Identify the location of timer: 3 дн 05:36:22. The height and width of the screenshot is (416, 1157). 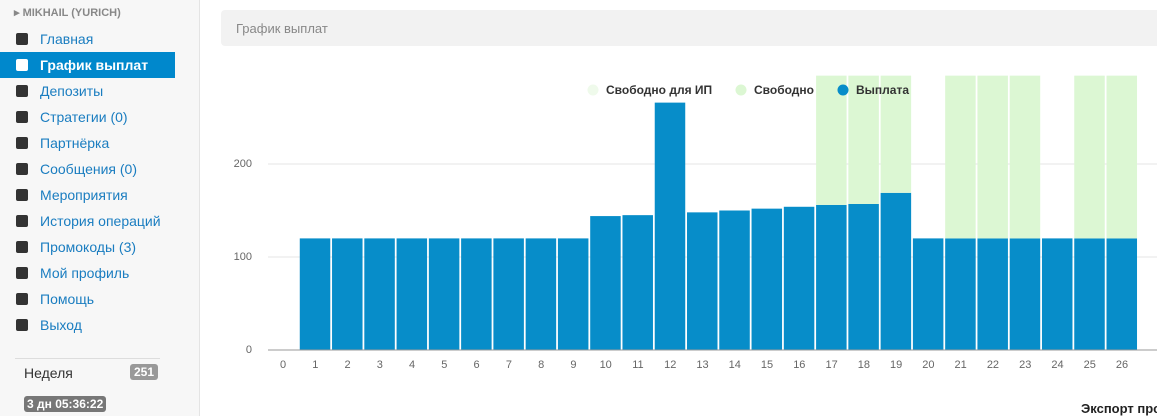
(65, 404).